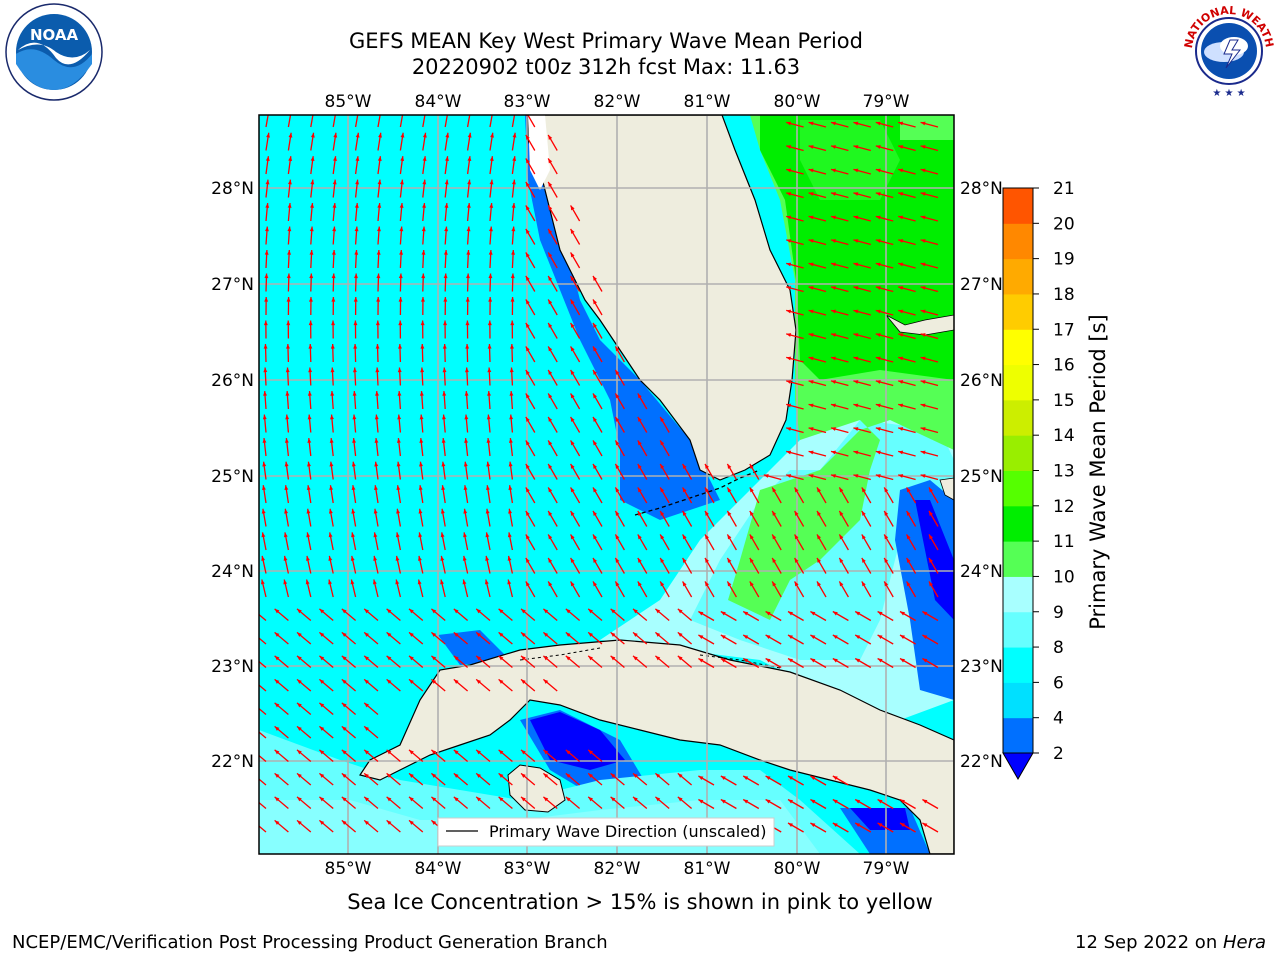 This screenshot has width=1280, height=960. Describe the element at coordinates (232, 477) in the screenshot. I see `lat-label-left: 25°N` at that location.